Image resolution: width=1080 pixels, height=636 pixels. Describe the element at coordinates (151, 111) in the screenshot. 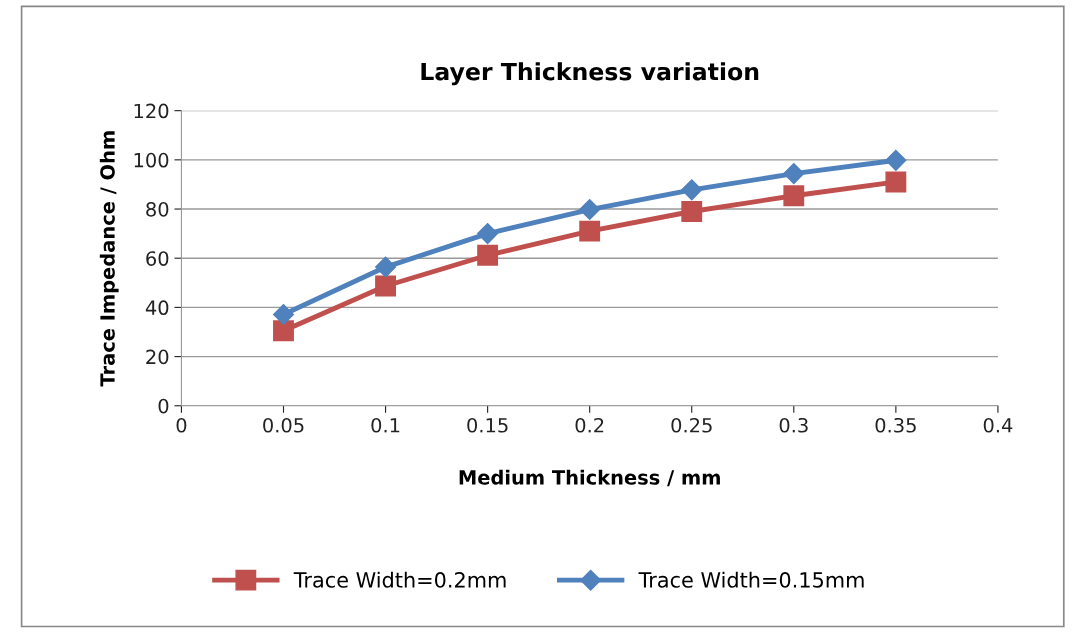

I see `y-tick-label: 120` at that location.